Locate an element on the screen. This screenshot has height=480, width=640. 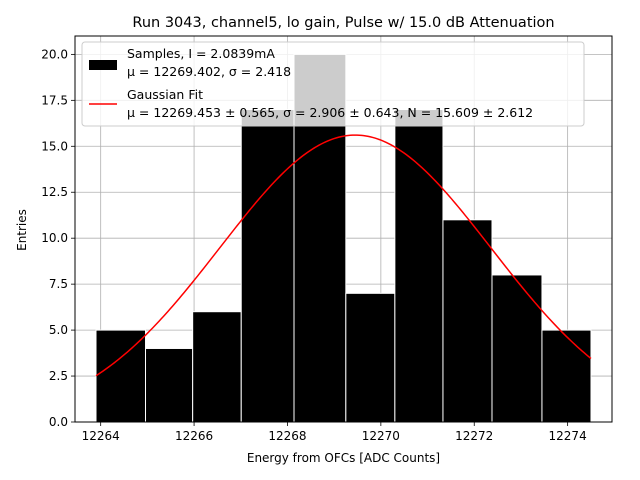
y-tick-label: 12.5 is located at coordinates (54, 192).